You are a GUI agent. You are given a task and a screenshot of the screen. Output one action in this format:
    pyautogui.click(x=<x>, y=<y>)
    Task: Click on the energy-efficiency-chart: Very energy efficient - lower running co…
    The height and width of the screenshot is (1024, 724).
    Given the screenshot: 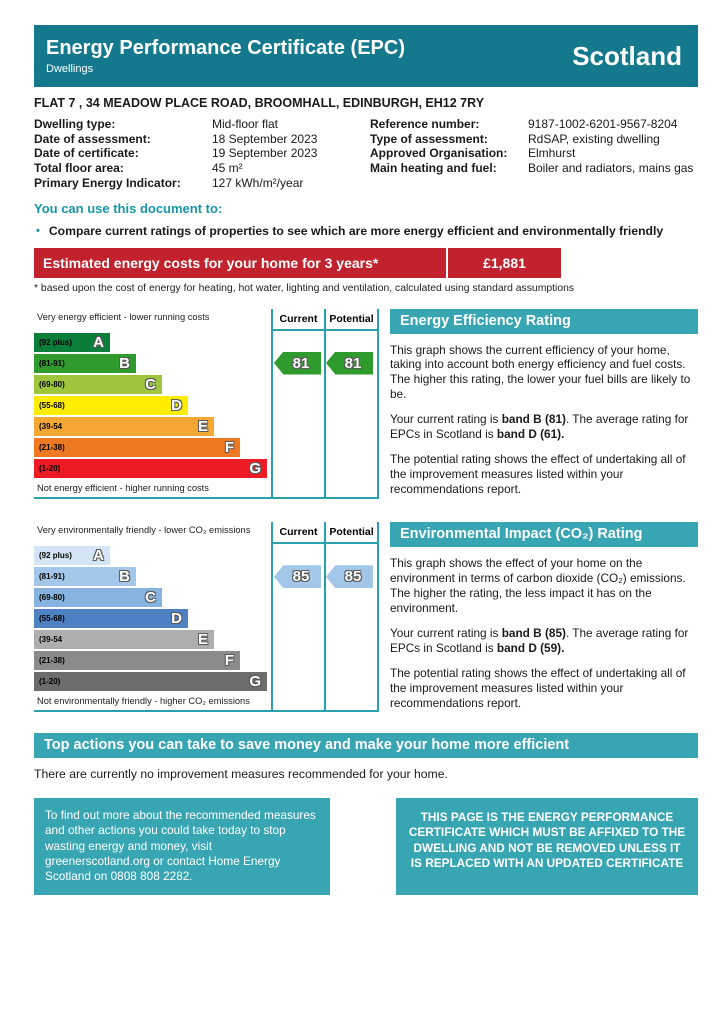 What is the action you would take?
    pyautogui.click(x=206, y=403)
    